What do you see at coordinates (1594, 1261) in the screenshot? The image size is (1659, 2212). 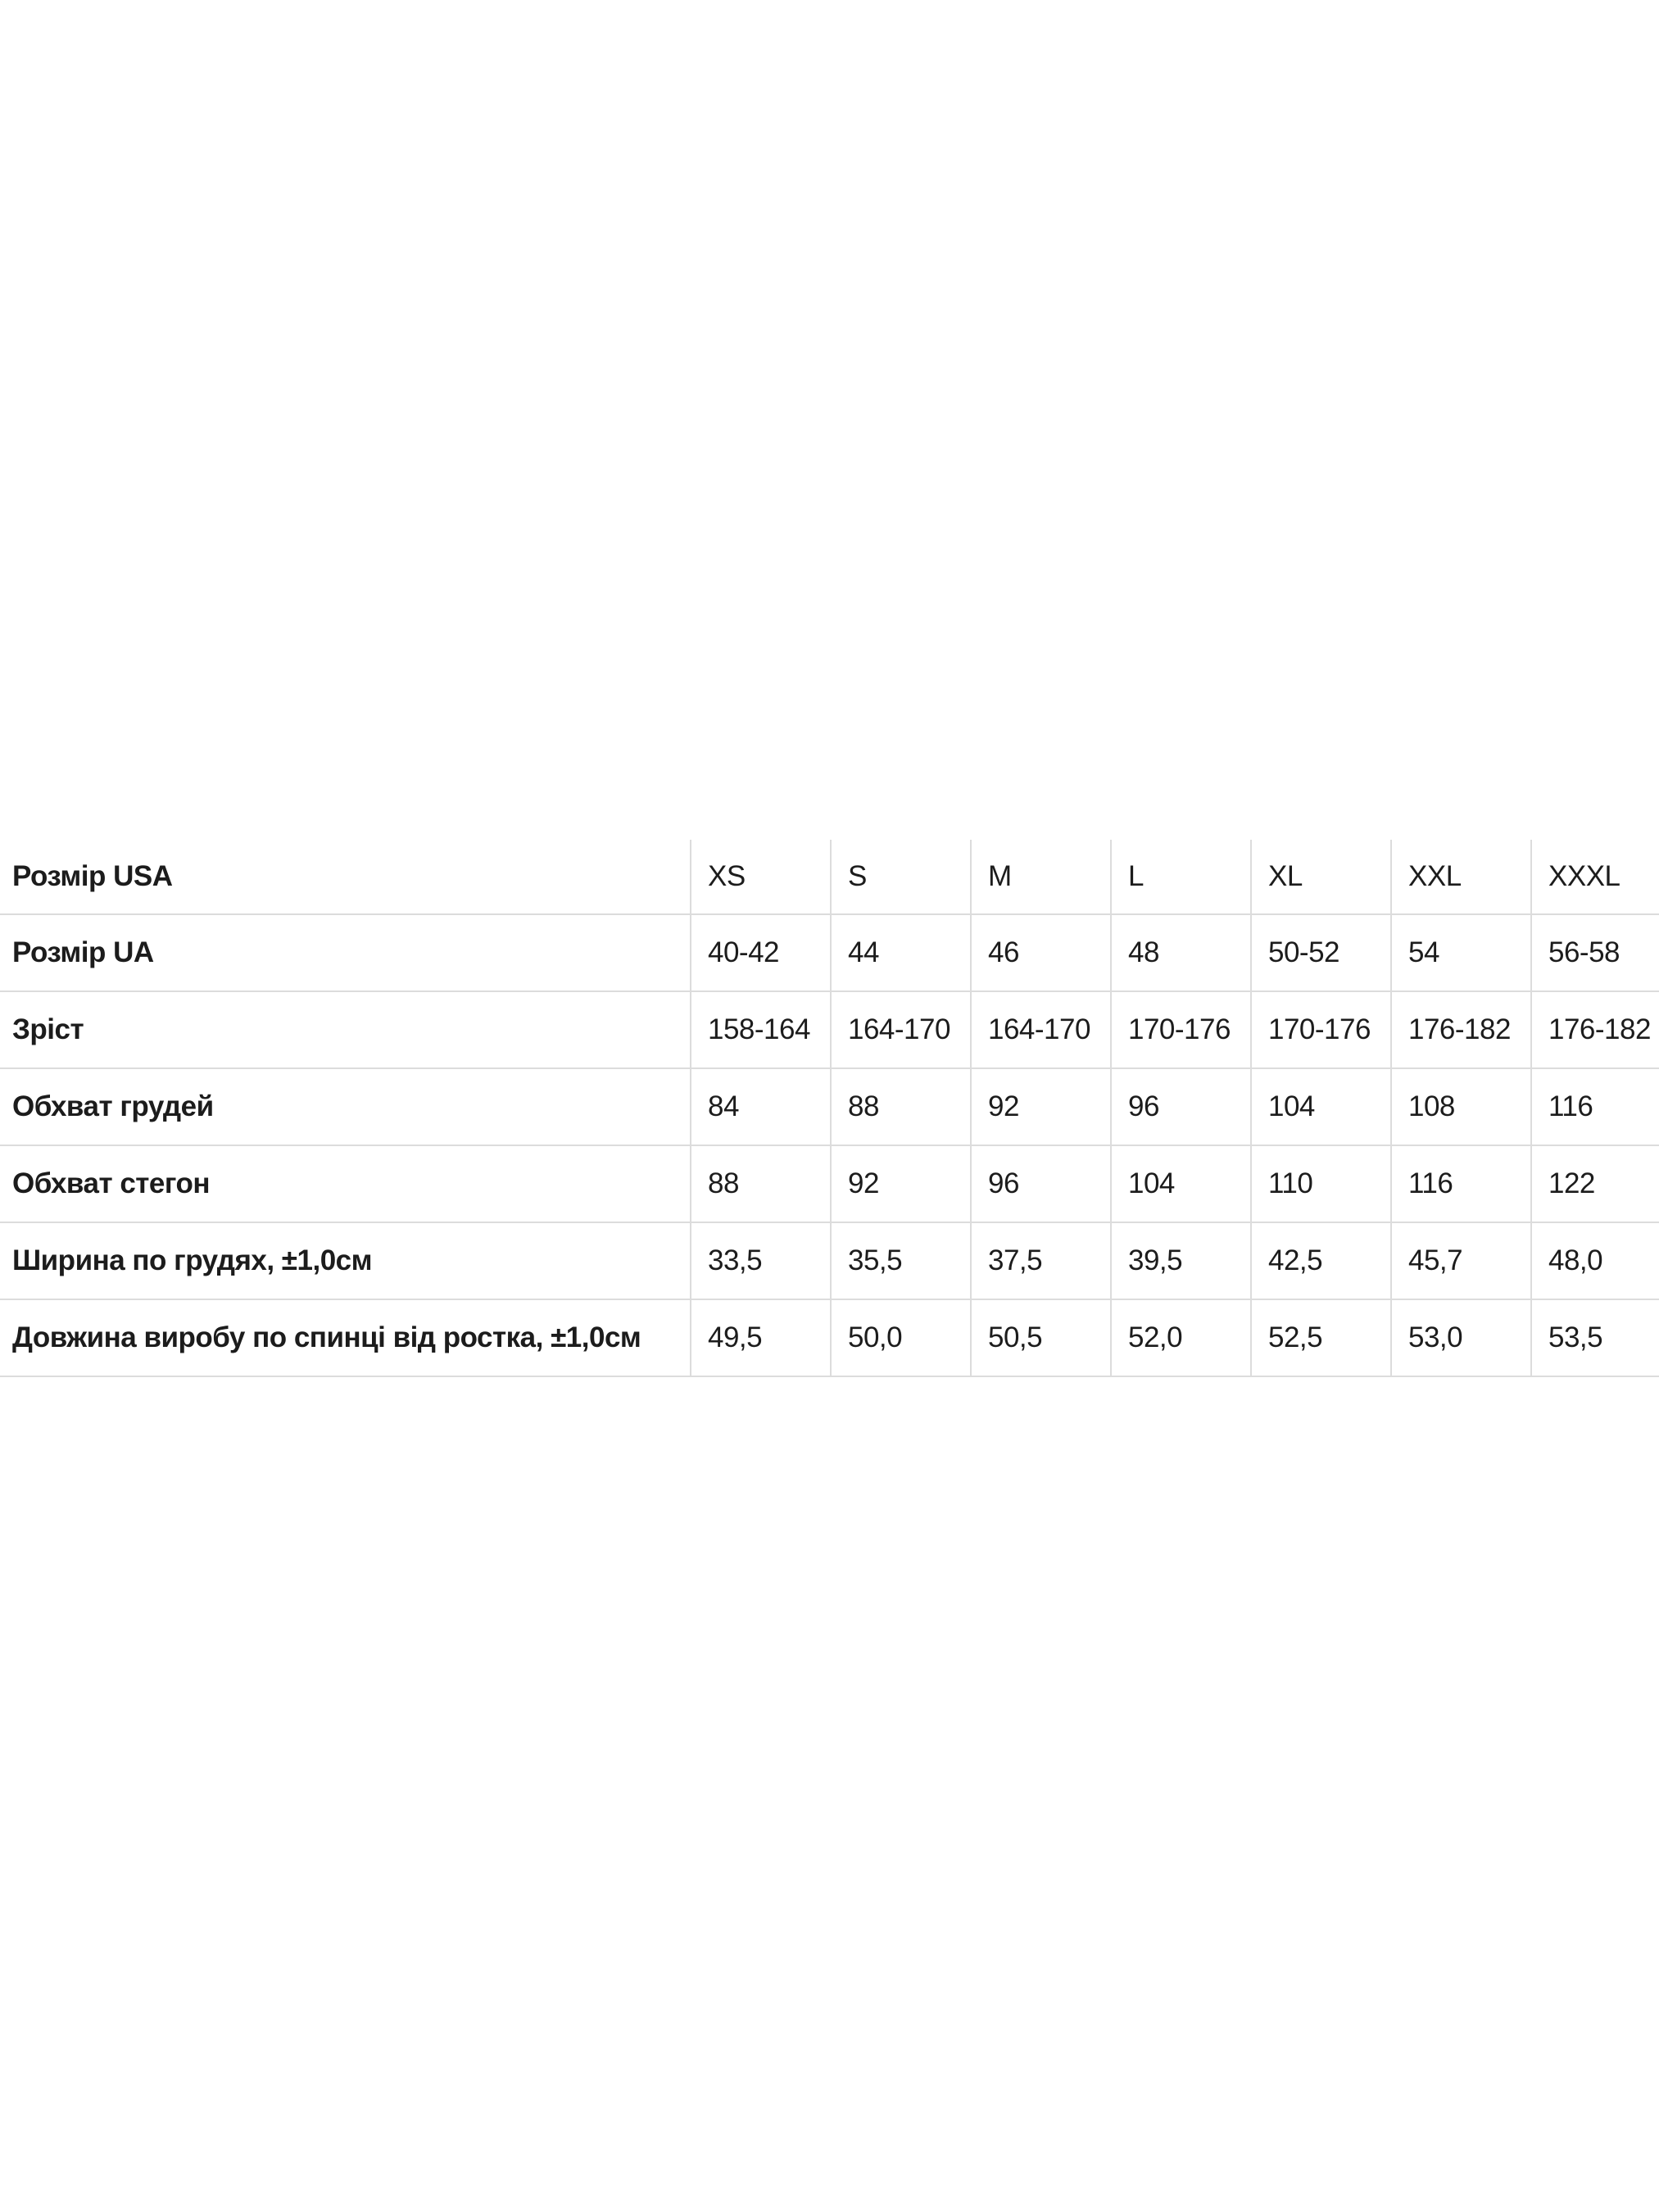 I see `table-cell: 48,0` at bounding box center [1594, 1261].